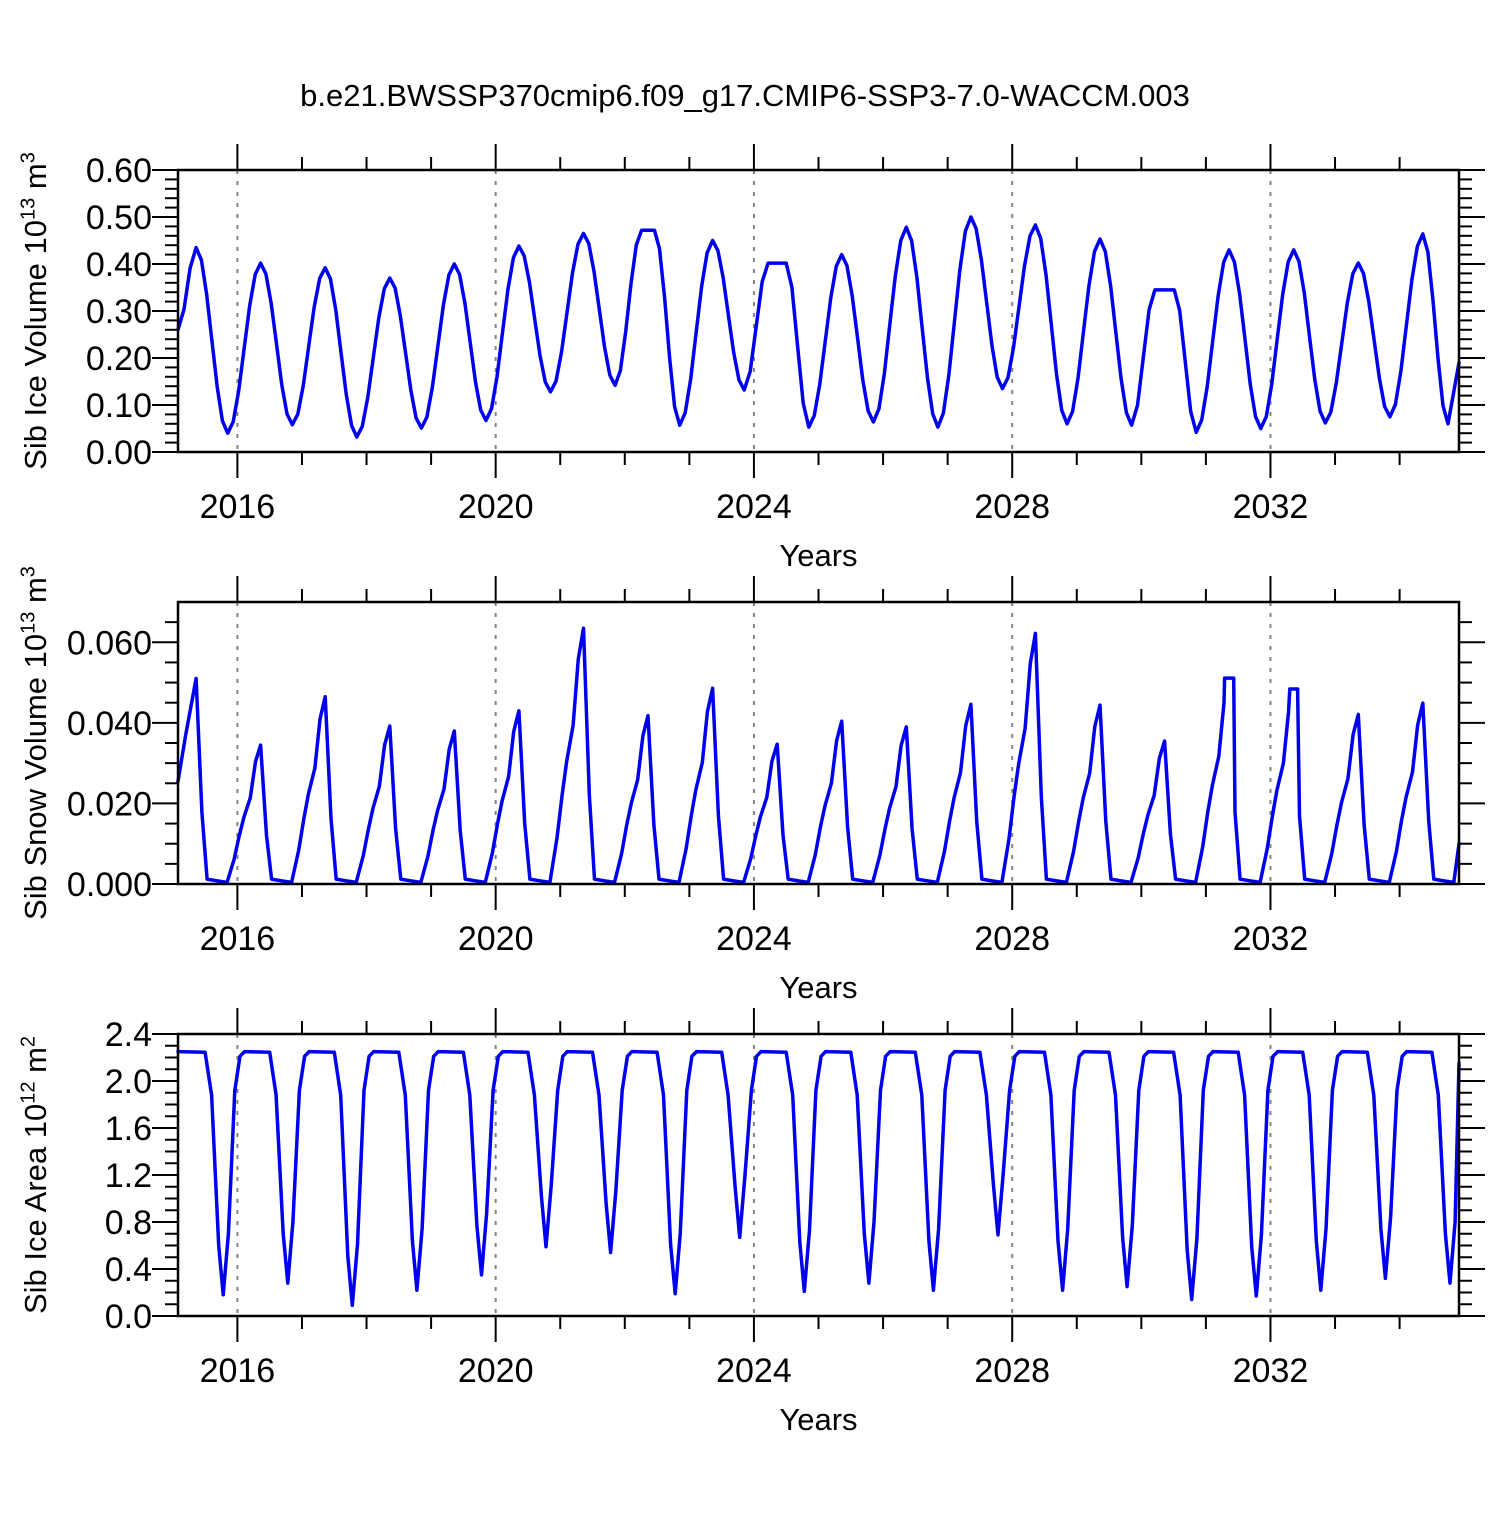  What do you see at coordinates (119, 406) in the screenshot?
I see `y-tick-label-ice-volume-0.10: 0.10` at bounding box center [119, 406].